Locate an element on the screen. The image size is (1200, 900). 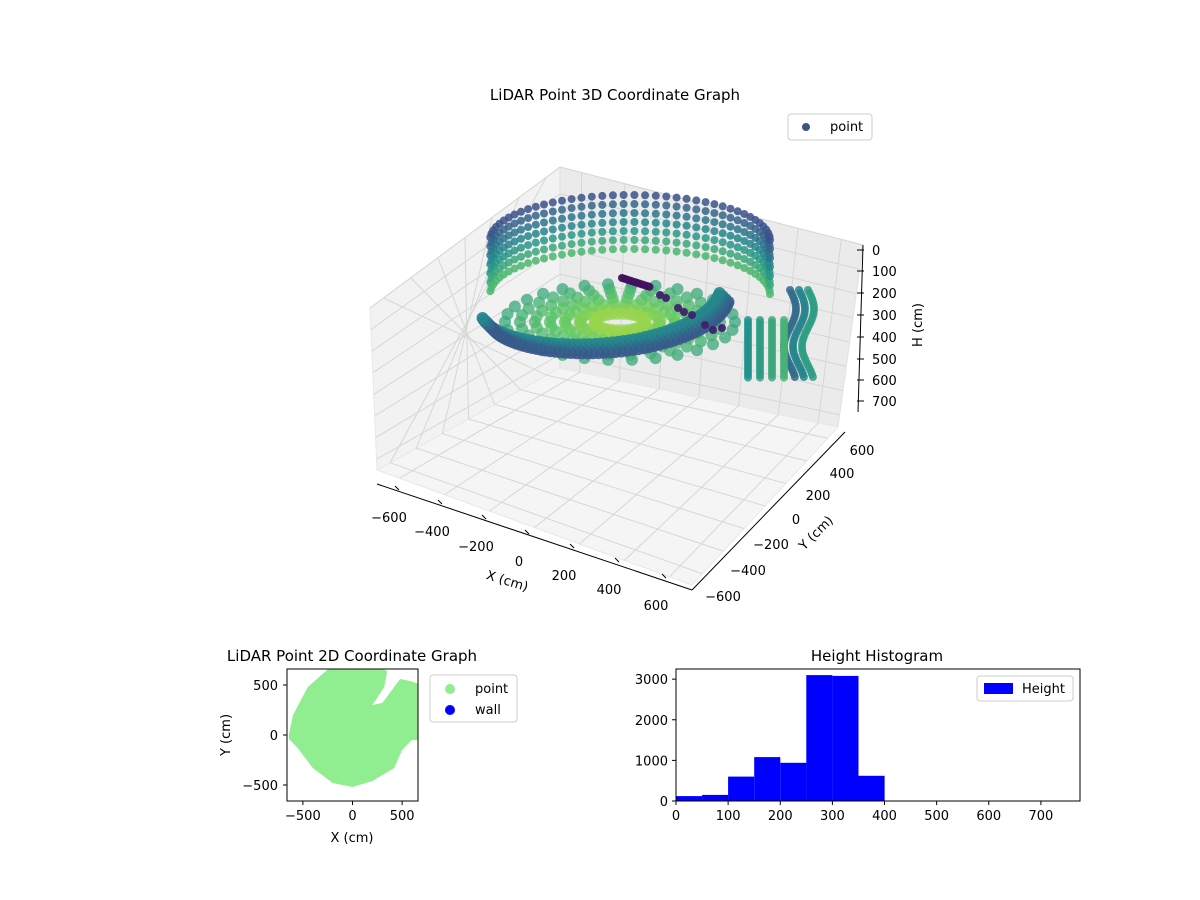
x-axis-label-2d: X (cm) is located at coordinates (352, 838).